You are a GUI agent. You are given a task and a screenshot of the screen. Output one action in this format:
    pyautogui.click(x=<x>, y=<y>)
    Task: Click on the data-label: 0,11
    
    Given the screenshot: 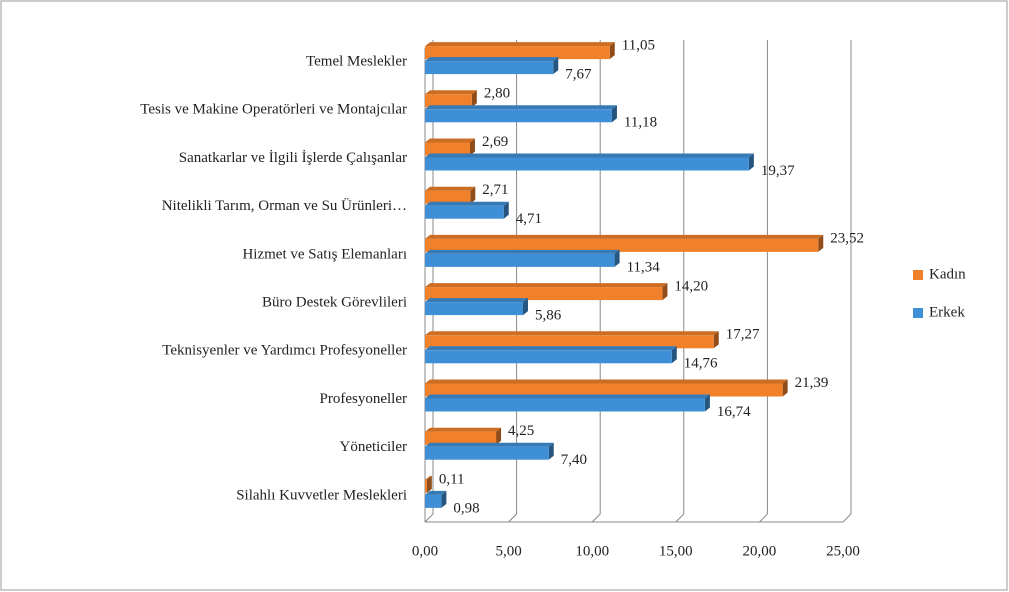 What is the action you would take?
    pyautogui.click(x=452, y=479)
    